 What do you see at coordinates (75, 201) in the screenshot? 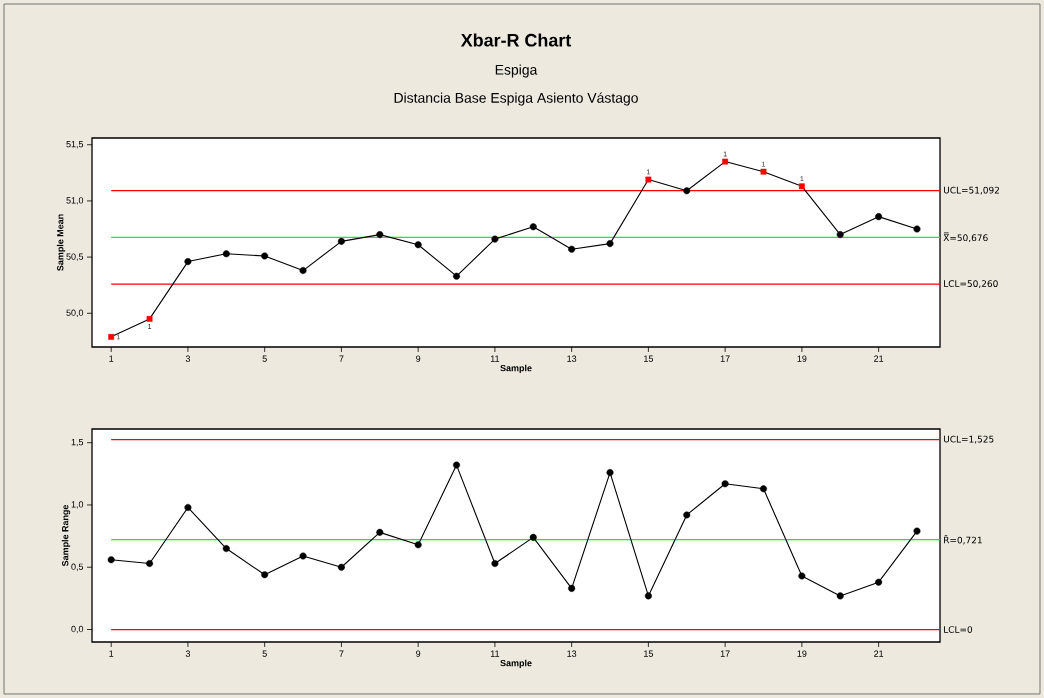
I see `y-tick-label: 51,0` at bounding box center [75, 201].